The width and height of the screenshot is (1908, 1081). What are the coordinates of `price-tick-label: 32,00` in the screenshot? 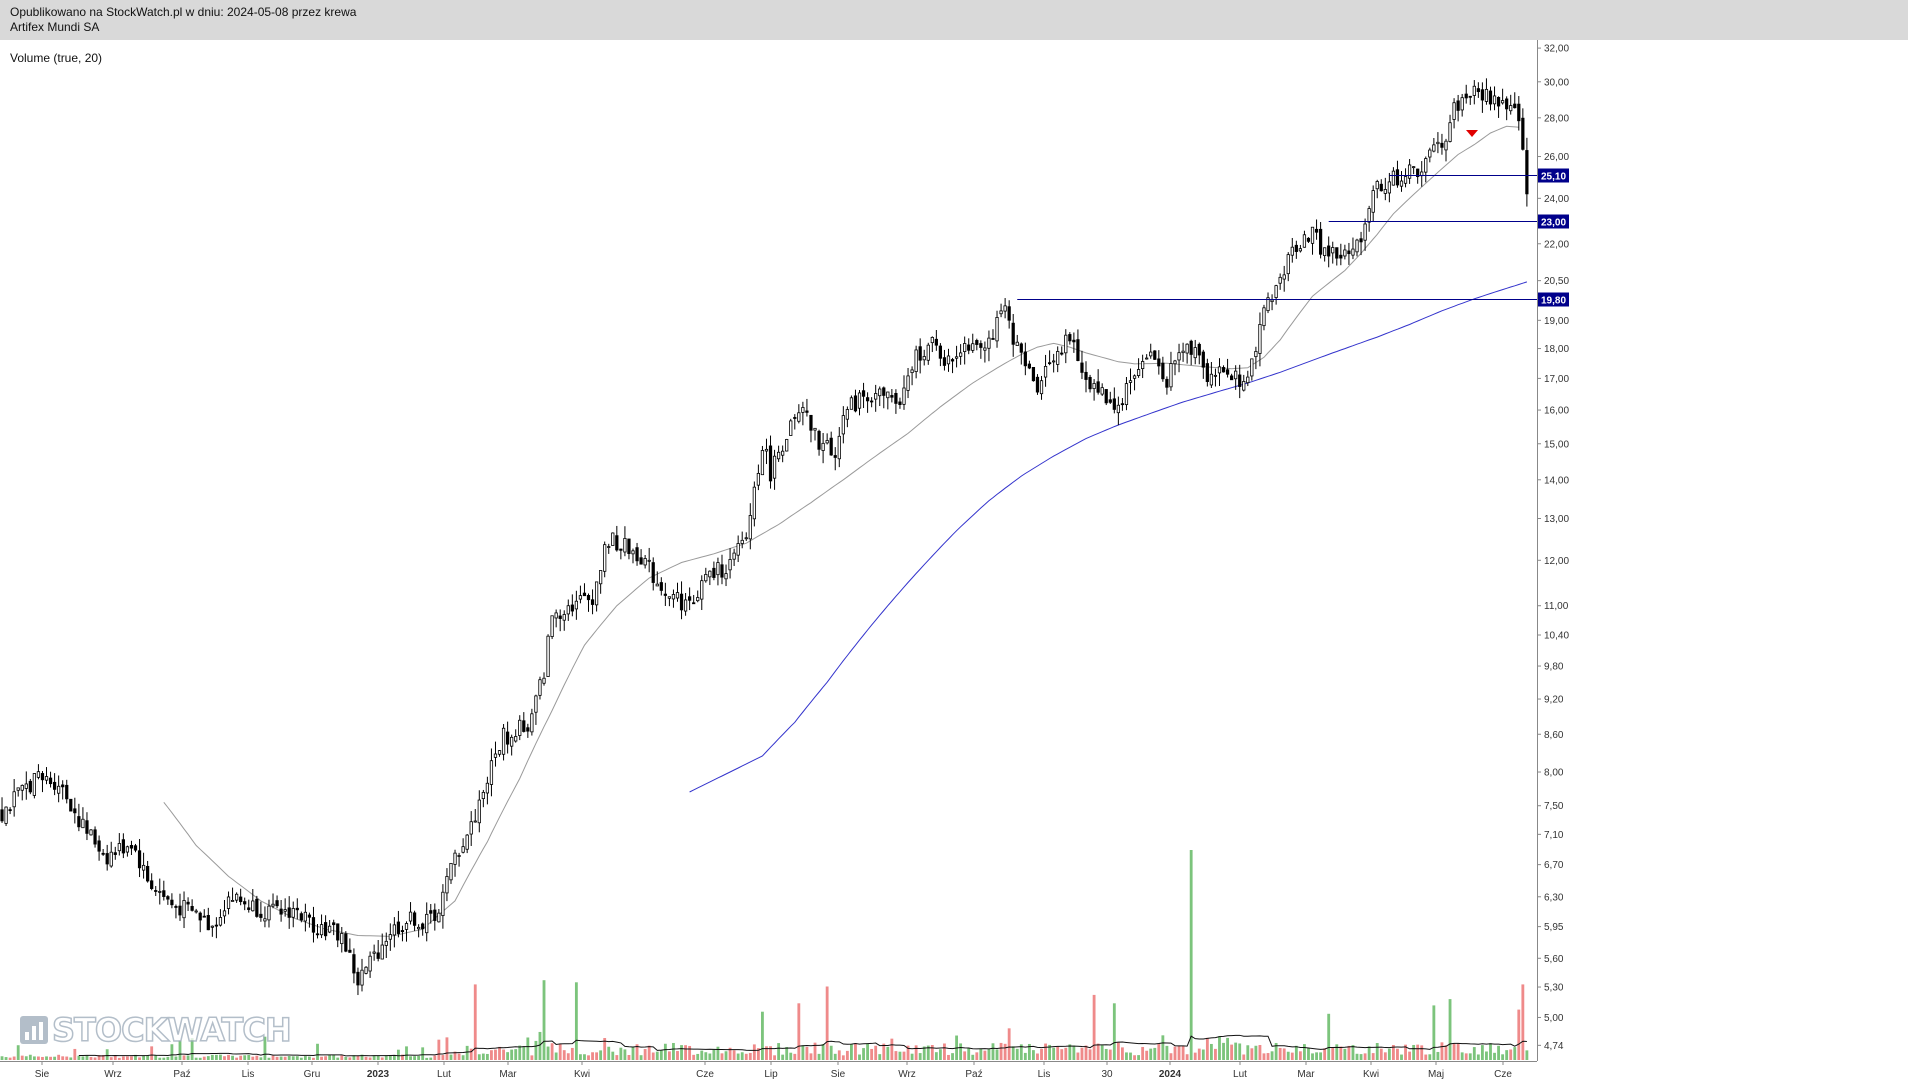 It's located at (1556, 49).